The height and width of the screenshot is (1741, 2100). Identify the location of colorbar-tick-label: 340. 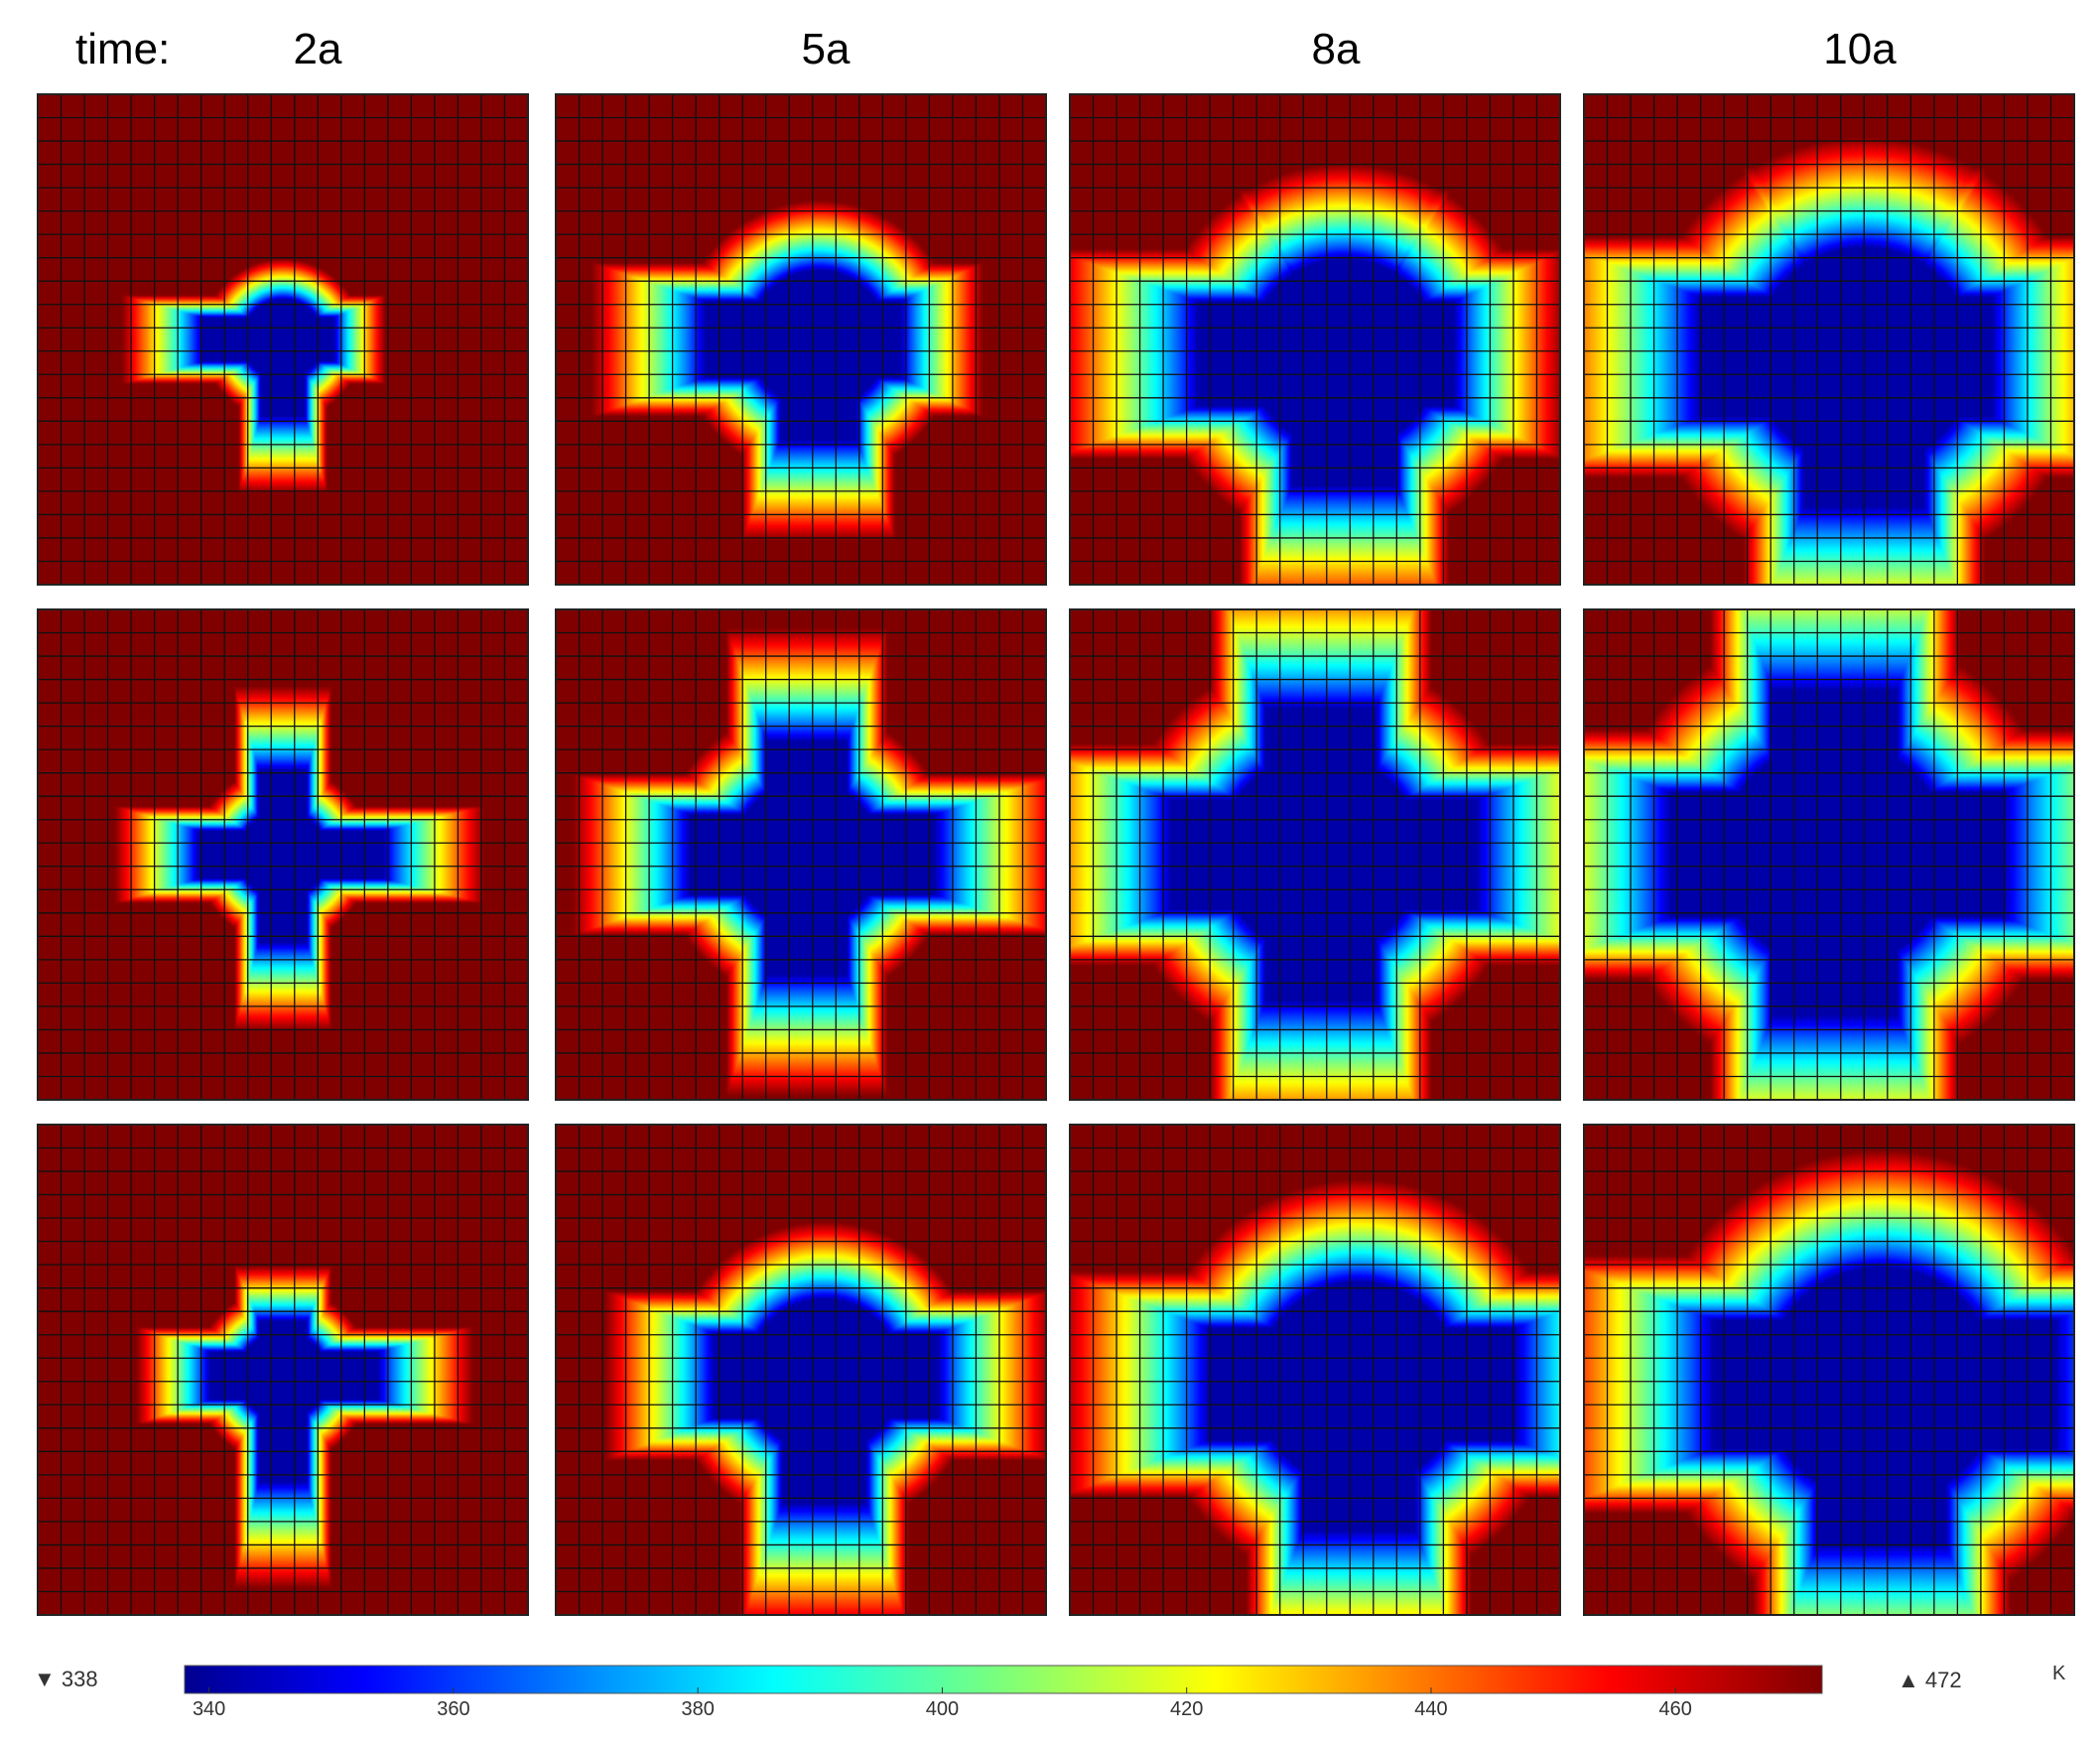
(209, 1709).